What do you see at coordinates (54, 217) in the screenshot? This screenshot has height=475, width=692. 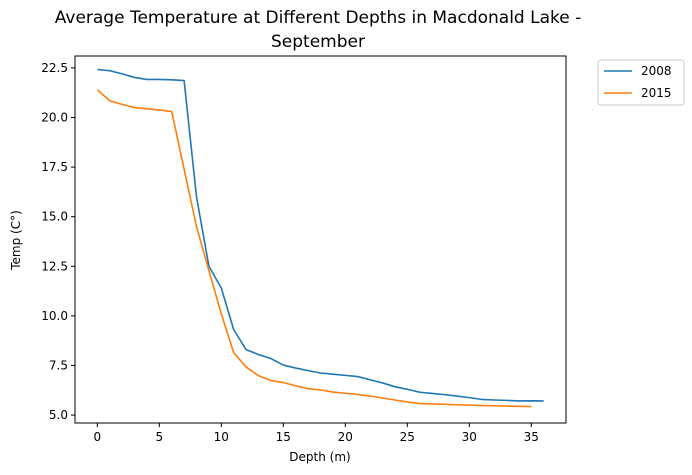 I see `y-tick-label: 15.0` at bounding box center [54, 217].